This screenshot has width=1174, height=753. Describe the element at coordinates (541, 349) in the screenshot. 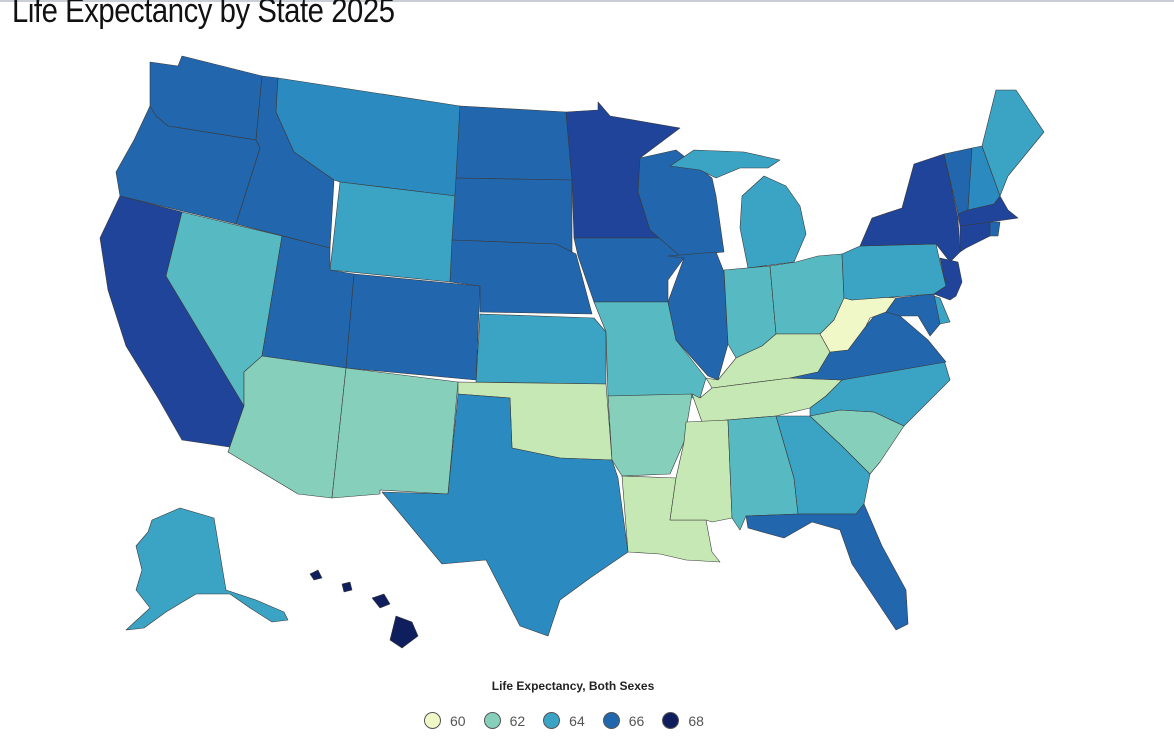

I see `state-KS` at that location.